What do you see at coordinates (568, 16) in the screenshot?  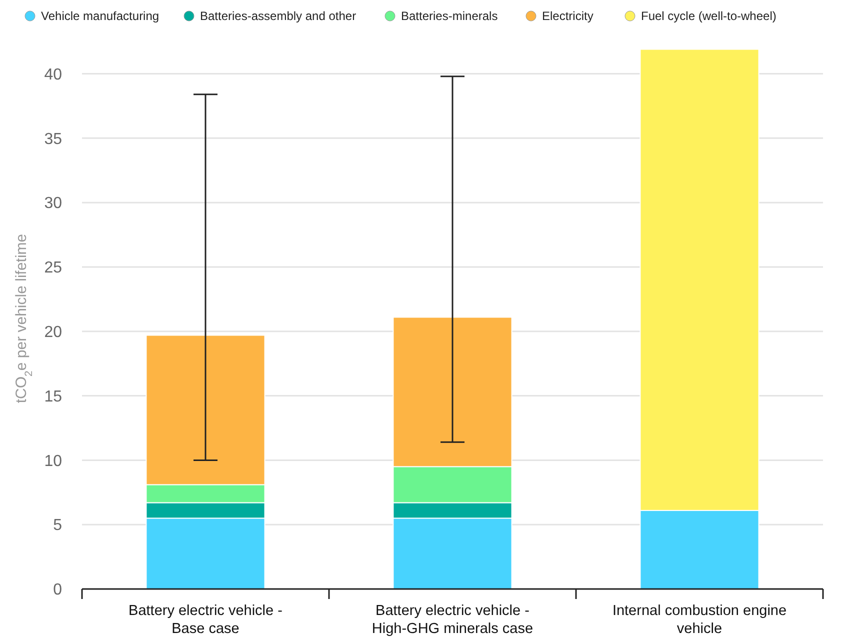 I see `legend-label: Electricity` at bounding box center [568, 16].